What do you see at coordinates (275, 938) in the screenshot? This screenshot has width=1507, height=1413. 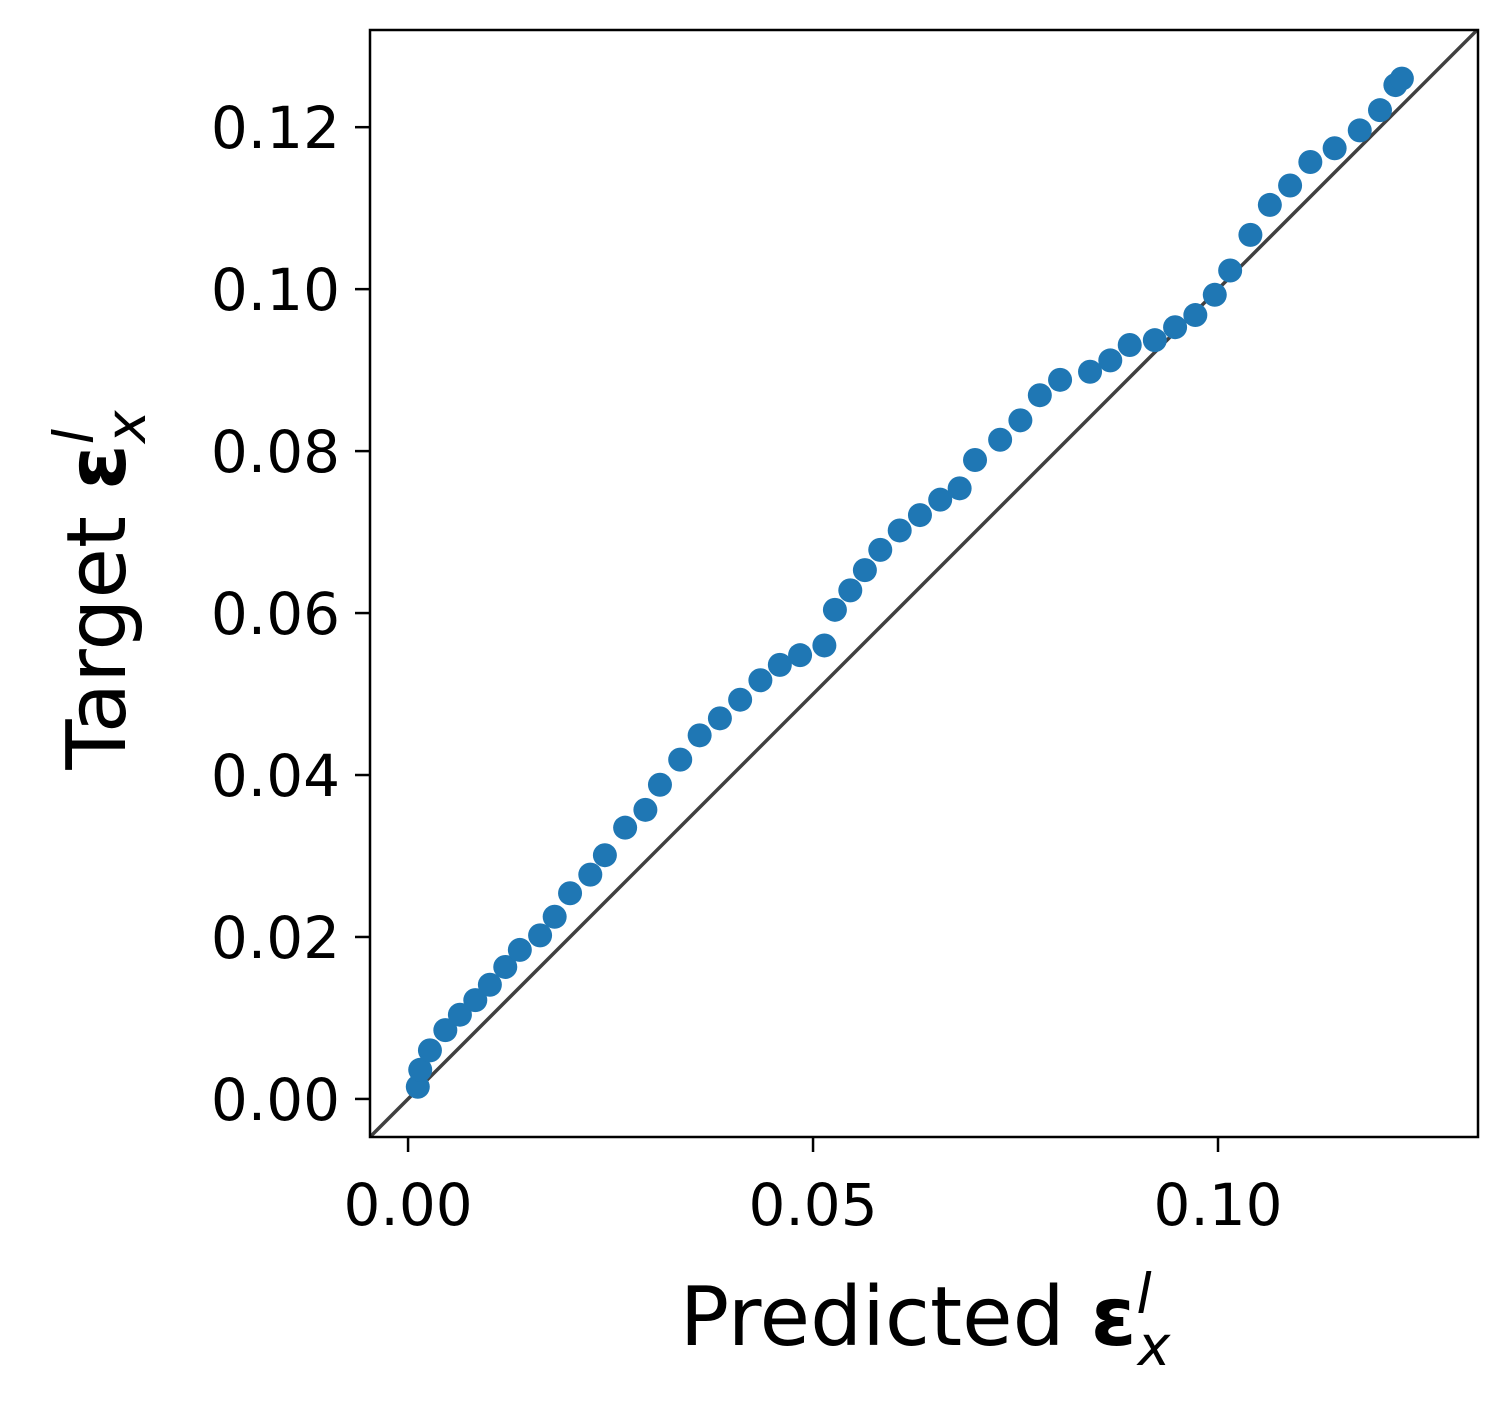 I see `y-tick-label: 0.02` at bounding box center [275, 938].